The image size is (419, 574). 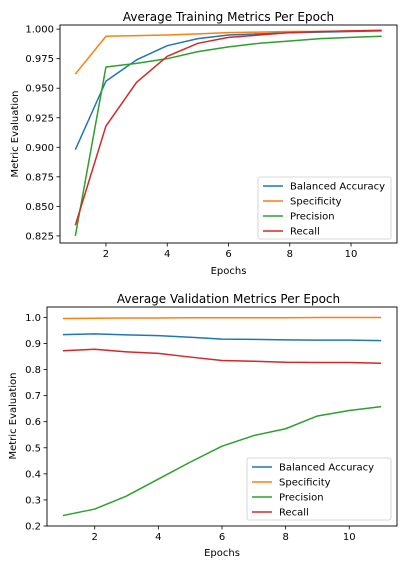 I want to click on y-tick-label: 0.825, so click(x=39, y=236).